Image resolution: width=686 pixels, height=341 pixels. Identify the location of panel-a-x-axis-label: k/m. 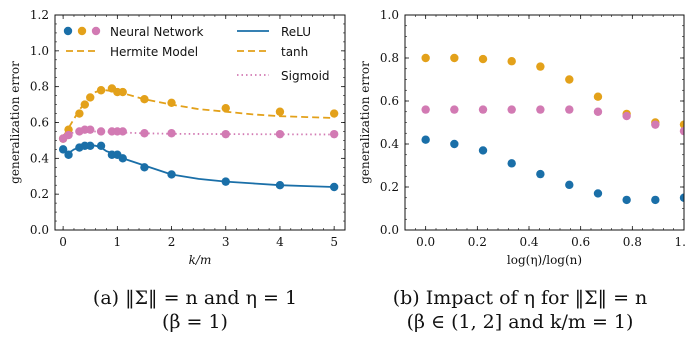
(200, 260).